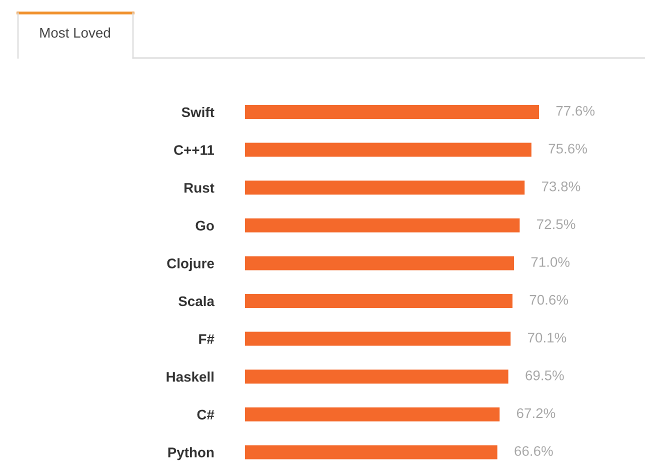 The image size is (645, 461). I want to click on data-label: 69.5%, so click(545, 375).